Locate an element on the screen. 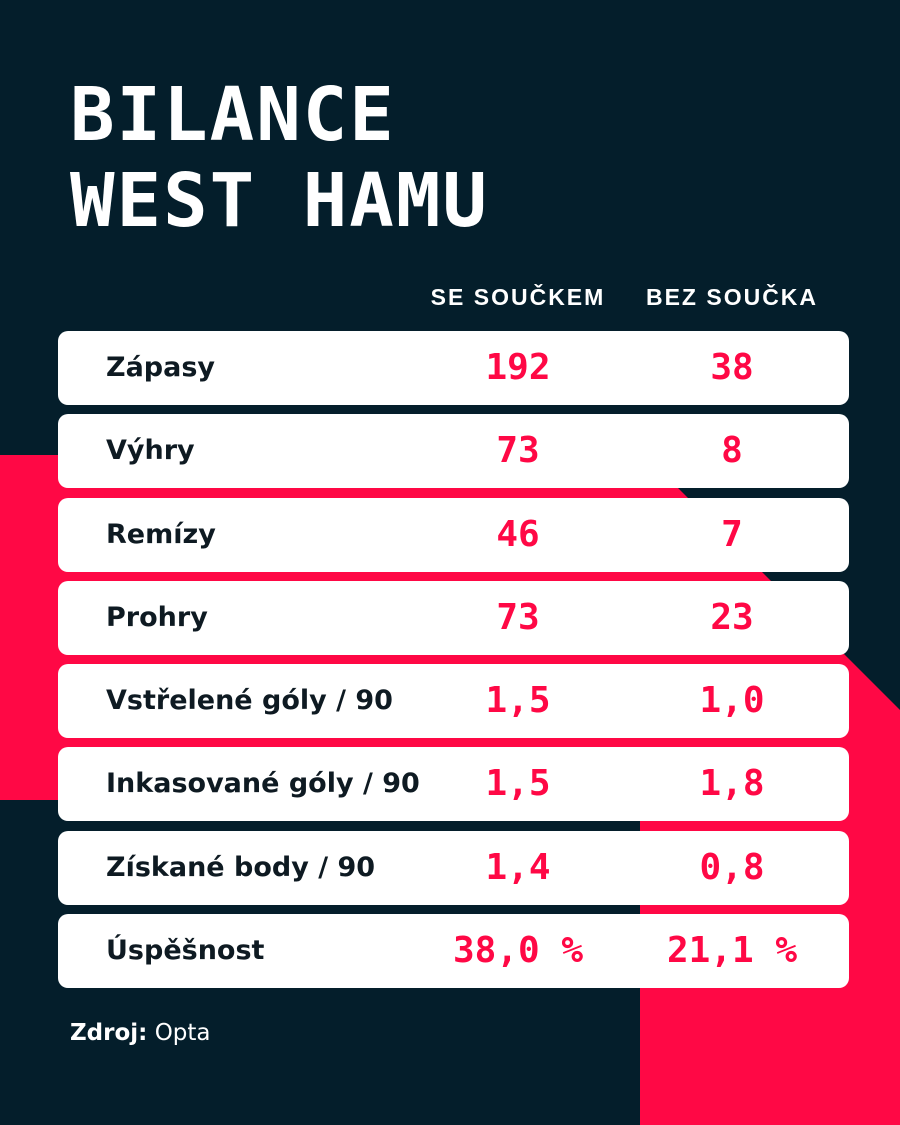  value-without: 23 is located at coordinates (732, 617).